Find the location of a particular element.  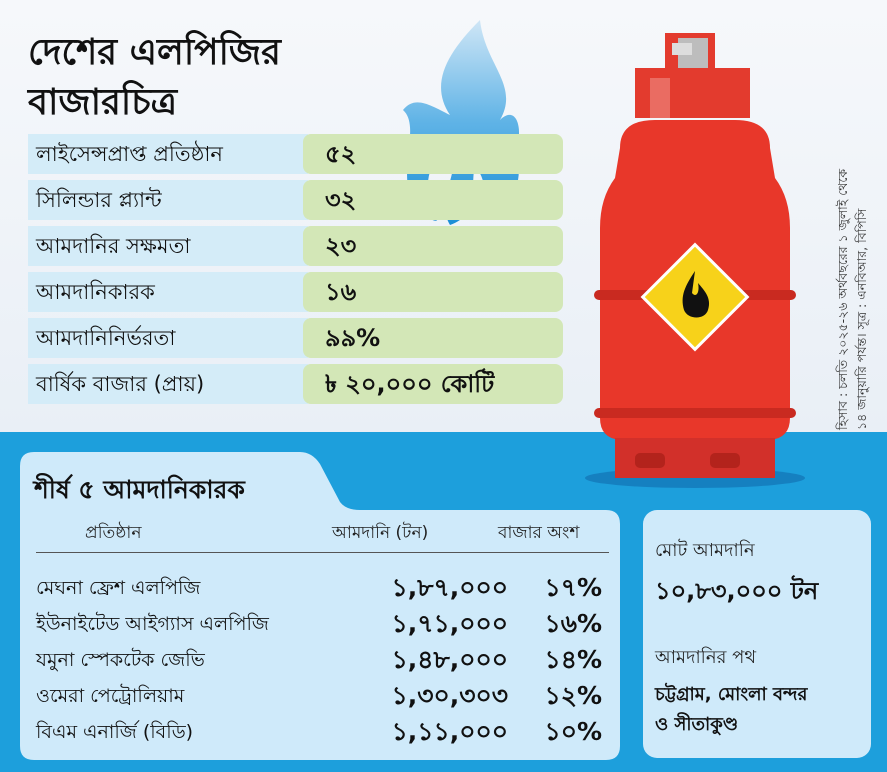

column-header-share: বাজার অংশ is located at coordinates (539, 533).